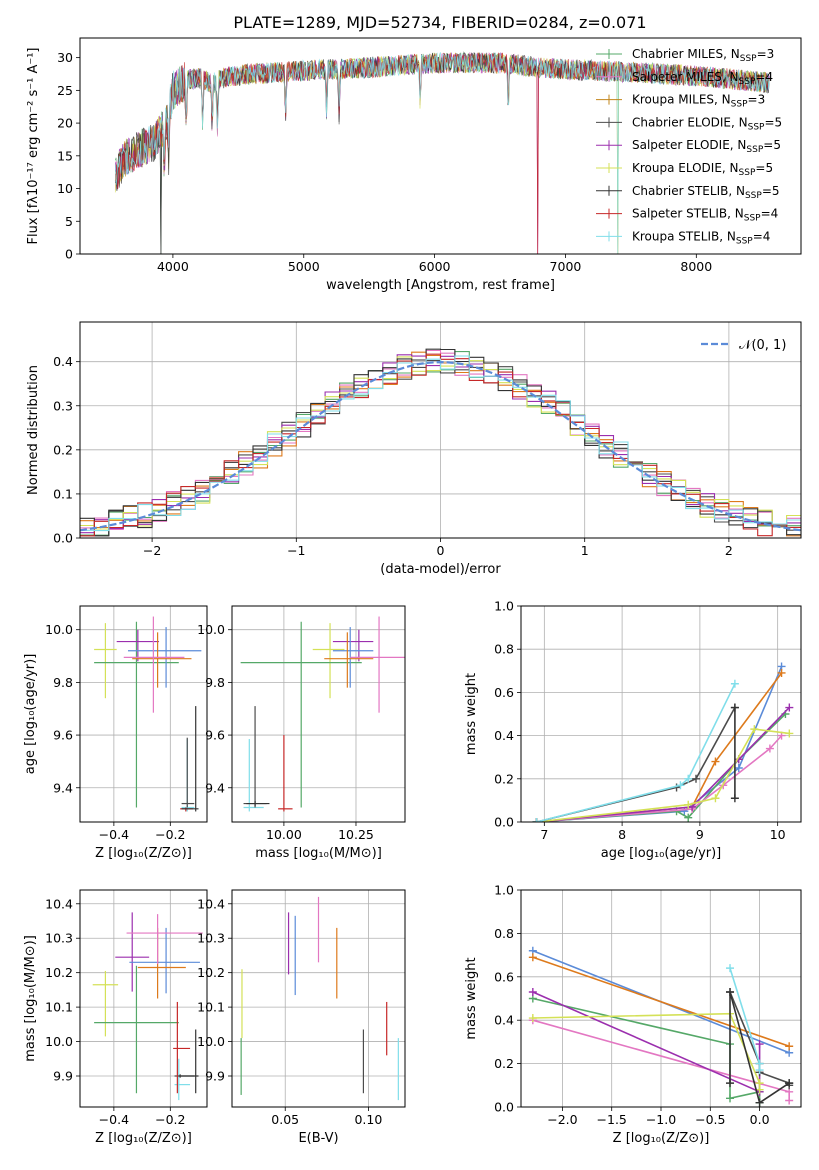 This screenshot has height=1170, width=819. I want to click on plot-area-weight-vs-age, so click(663, 742).